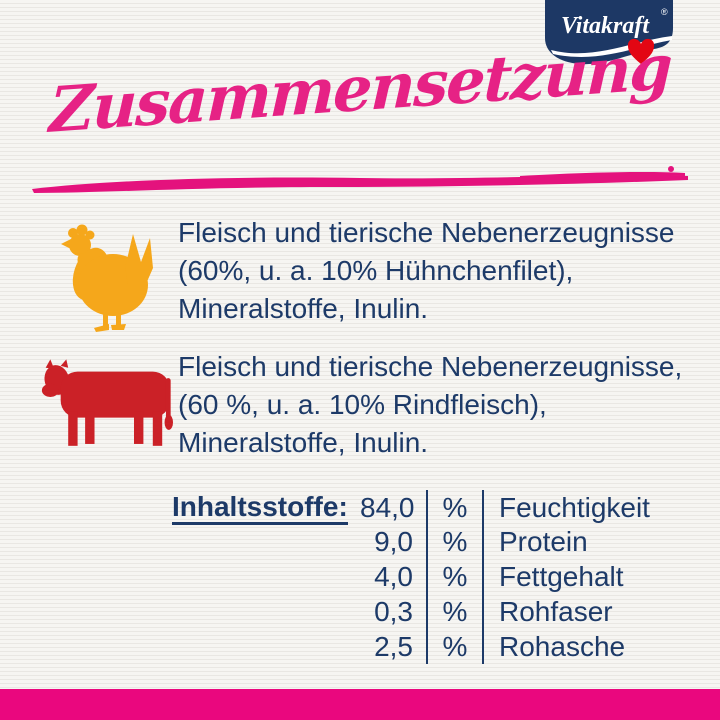  Describe the element at coordinates (430, 366) in the screenshot. I see `ingredient-line: Fleisch und tierische Nebenerzeugnisse,` at that location.